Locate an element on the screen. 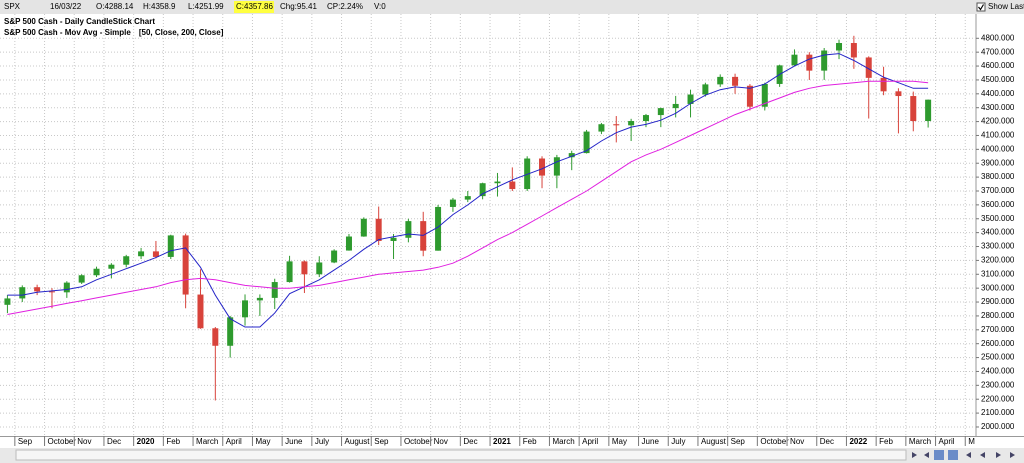 The width and height of the screenshot is (1024, 463). legend-entry: 50, Close is located at coordinates (160, 32).